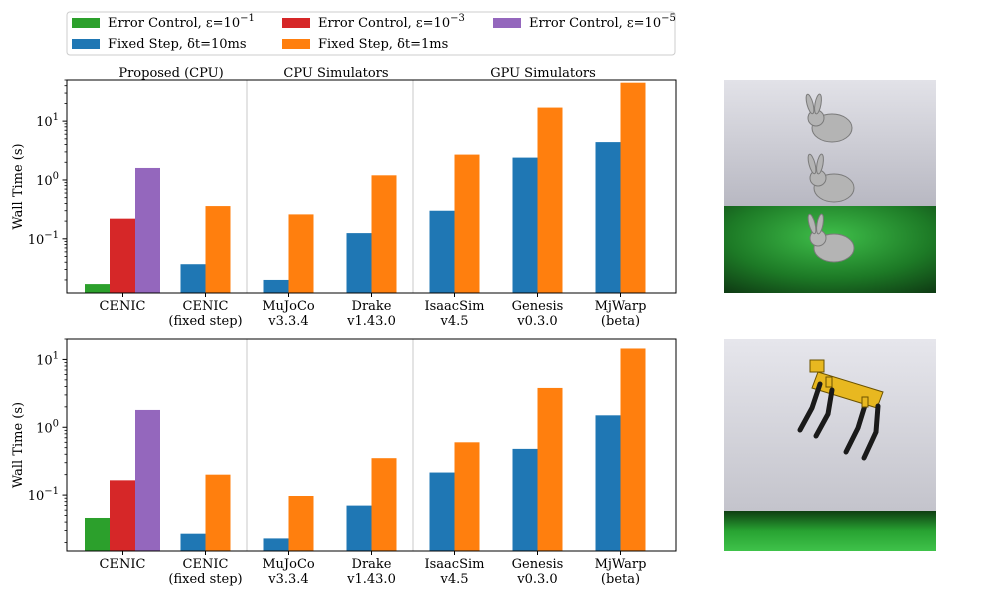 Image resolution: width=997 pixels, height=598 pixels. I want to click on header-cpu-simulators: CPU Simulators, so click(335, 73).